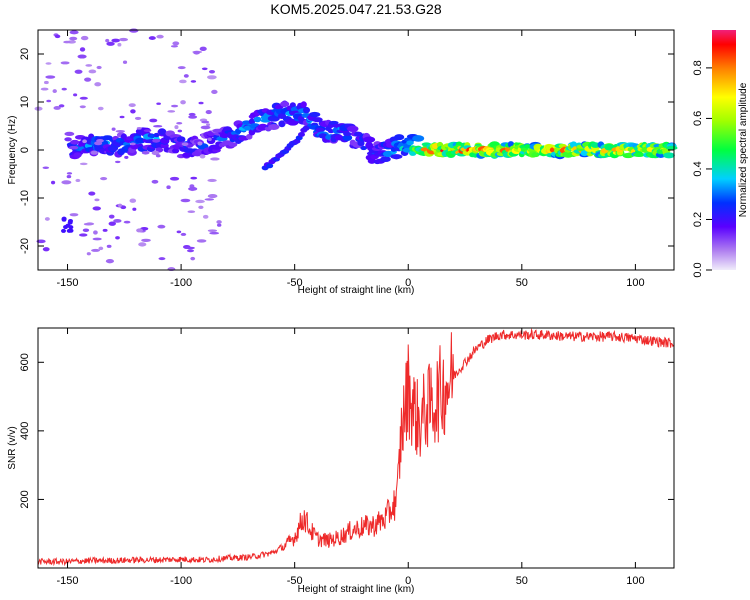  I want to click on spectrogram-x-tick-label: 100, so click(635, 283).